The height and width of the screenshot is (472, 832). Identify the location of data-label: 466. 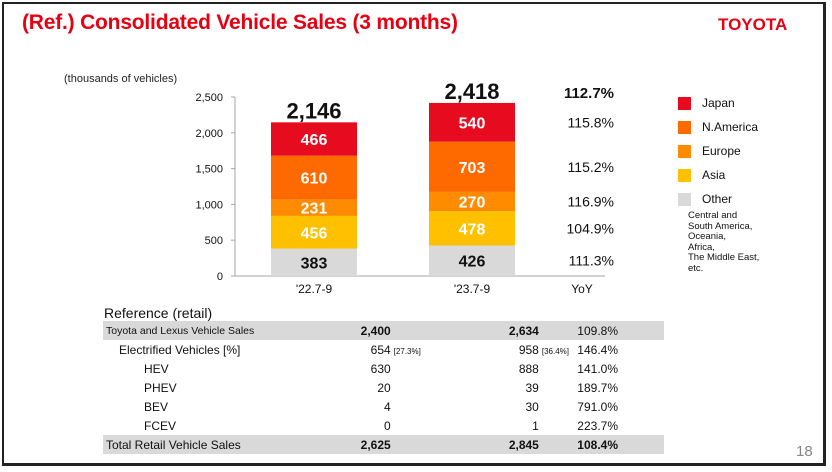
(314, 140).